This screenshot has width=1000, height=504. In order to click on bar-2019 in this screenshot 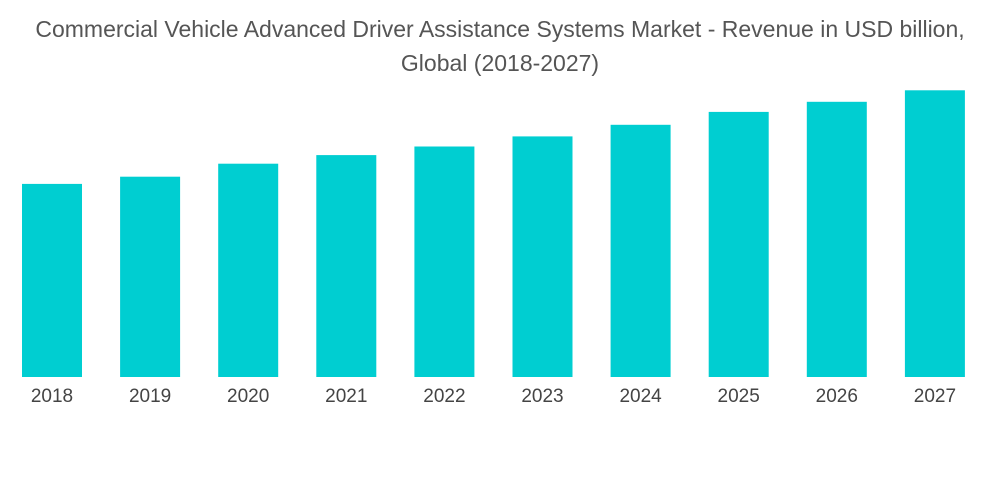, I will do `click(150, 276)`.